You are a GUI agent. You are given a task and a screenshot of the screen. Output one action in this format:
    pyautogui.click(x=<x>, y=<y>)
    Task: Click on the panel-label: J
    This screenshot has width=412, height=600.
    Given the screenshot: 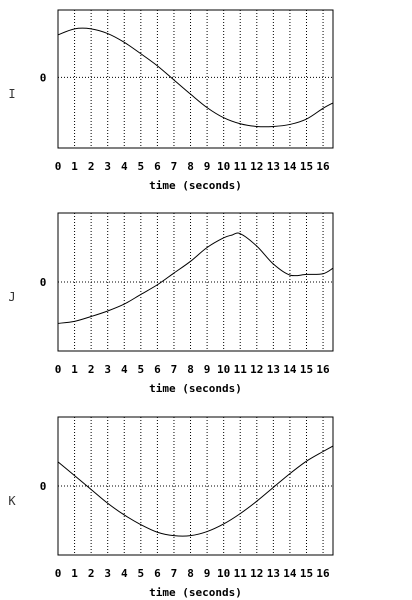 What is the action you would take?
    pyautogui.click(x=11, y=297)
    